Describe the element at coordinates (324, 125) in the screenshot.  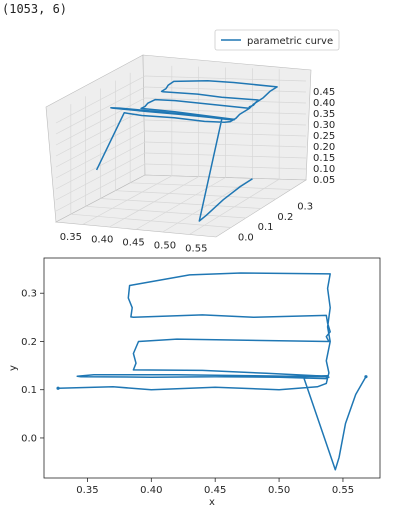
I see `z-tick-label: 0.30` at that location.